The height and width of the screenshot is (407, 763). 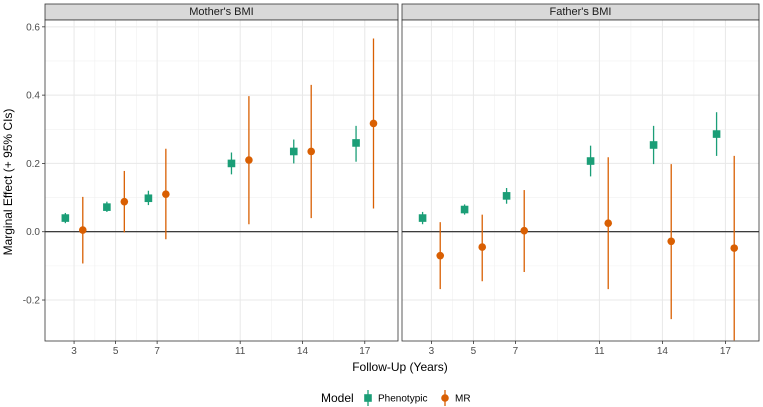 I want to click on legend-key-square, so click(x=368, y=398).